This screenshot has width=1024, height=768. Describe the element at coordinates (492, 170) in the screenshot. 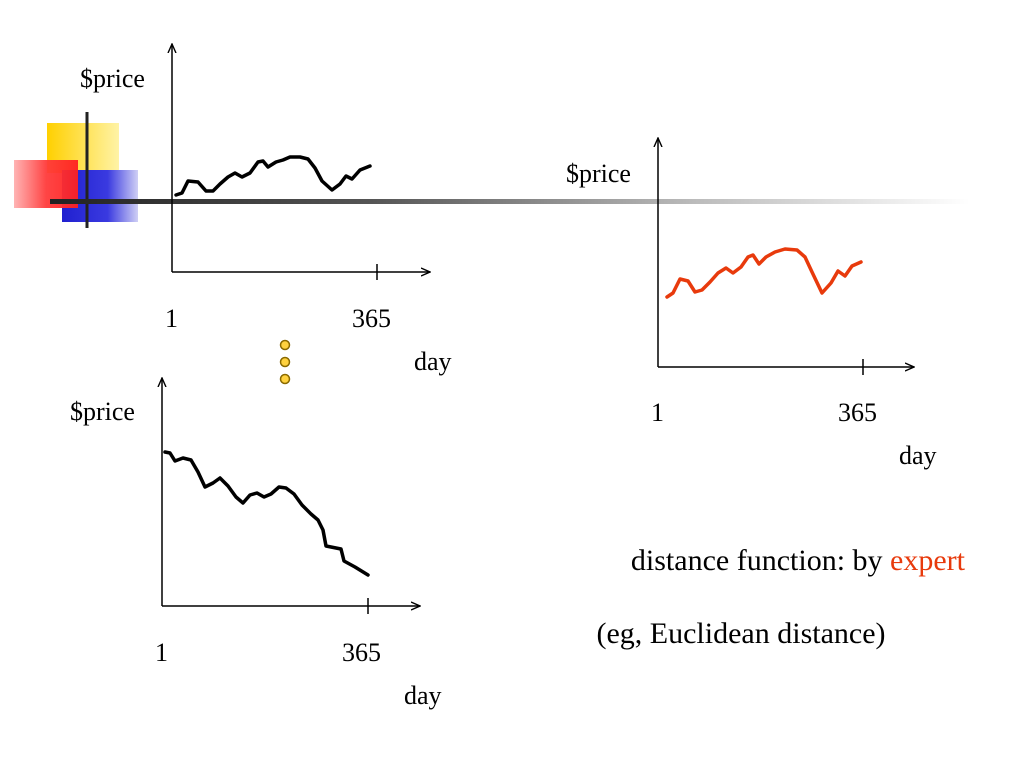

I see `slide-decoration` at that location.